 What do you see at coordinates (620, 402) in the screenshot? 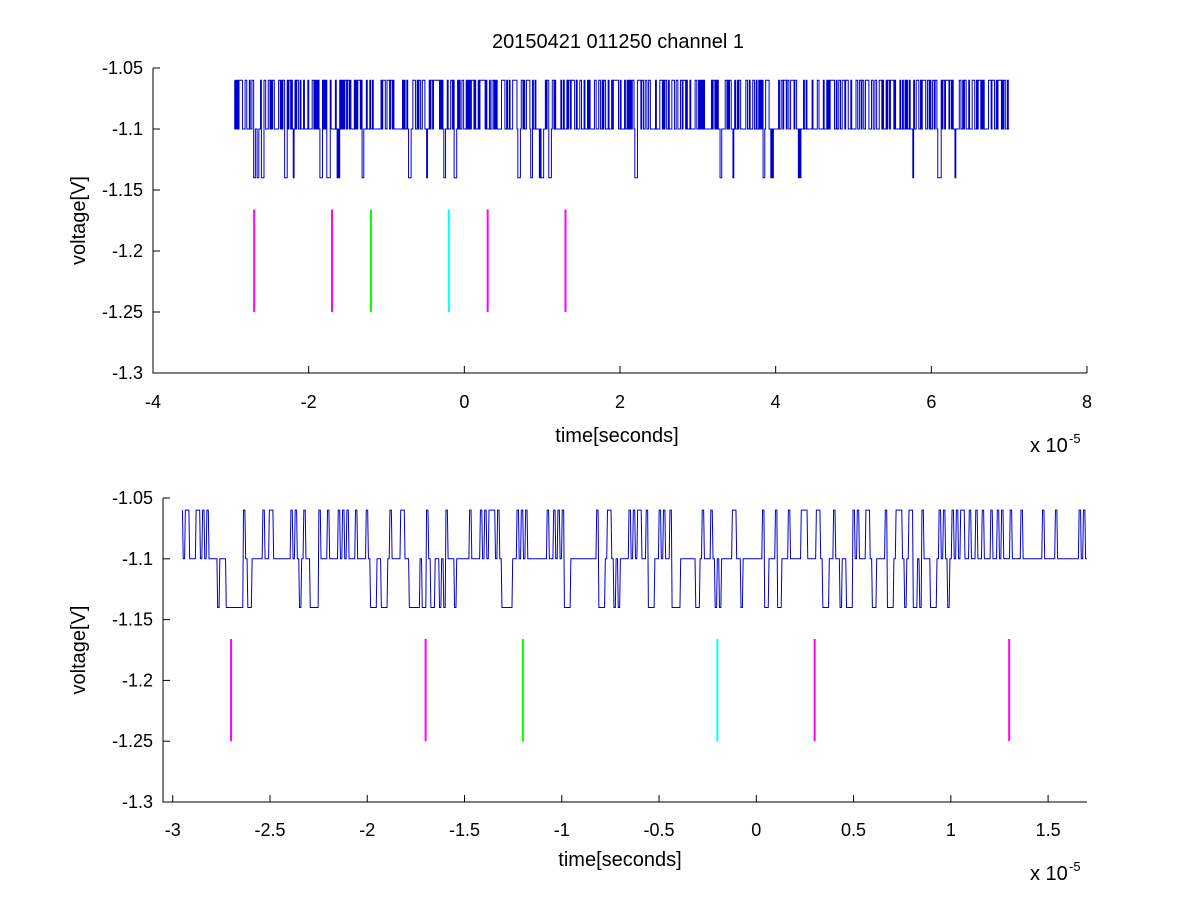
I see `x-tick-label: 2` at bounding box center [620, 402].